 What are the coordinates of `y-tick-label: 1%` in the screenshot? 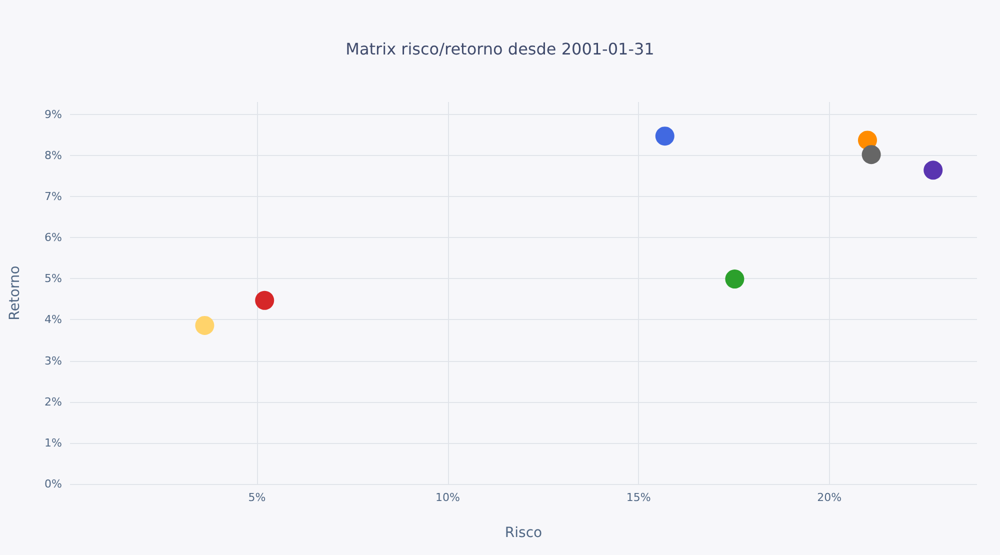 It's located at (53, 443).